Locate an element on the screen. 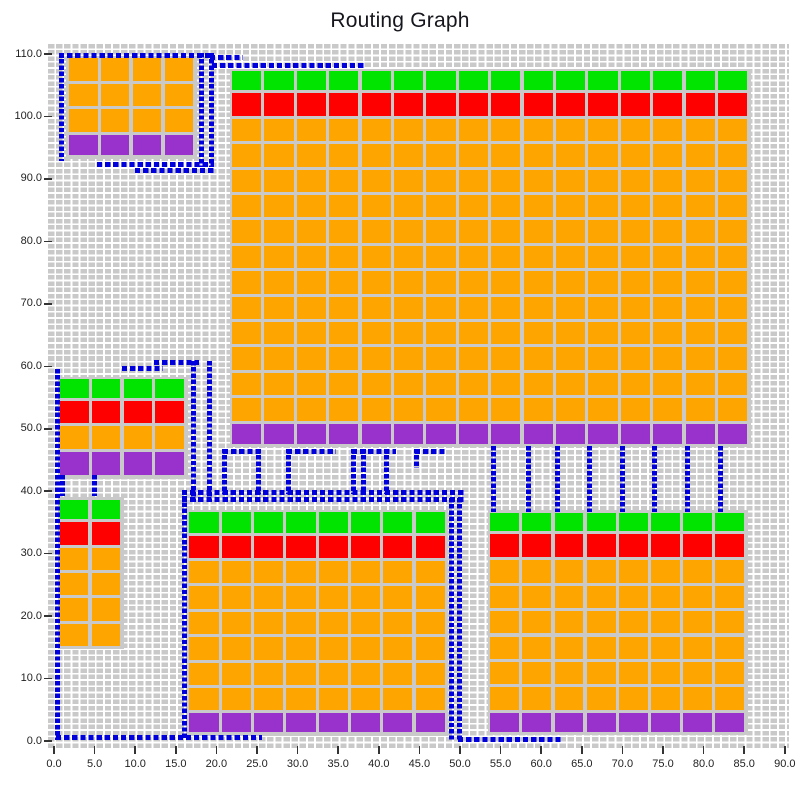  x-tick-label: 25.0 is located at coordinates (257, 764).